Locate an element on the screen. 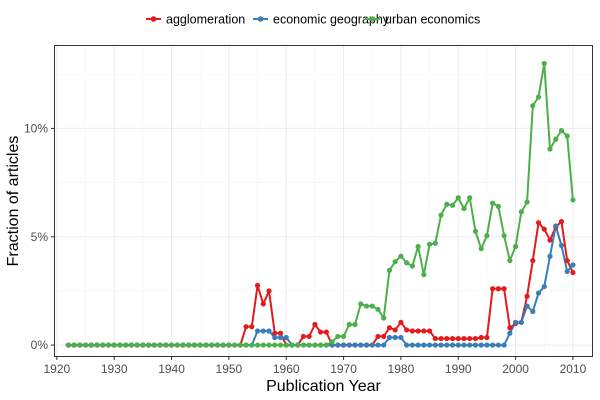 This screenshot has width=600, height=400. x-tick-label: 1990 is located at coordinates (458, 369).